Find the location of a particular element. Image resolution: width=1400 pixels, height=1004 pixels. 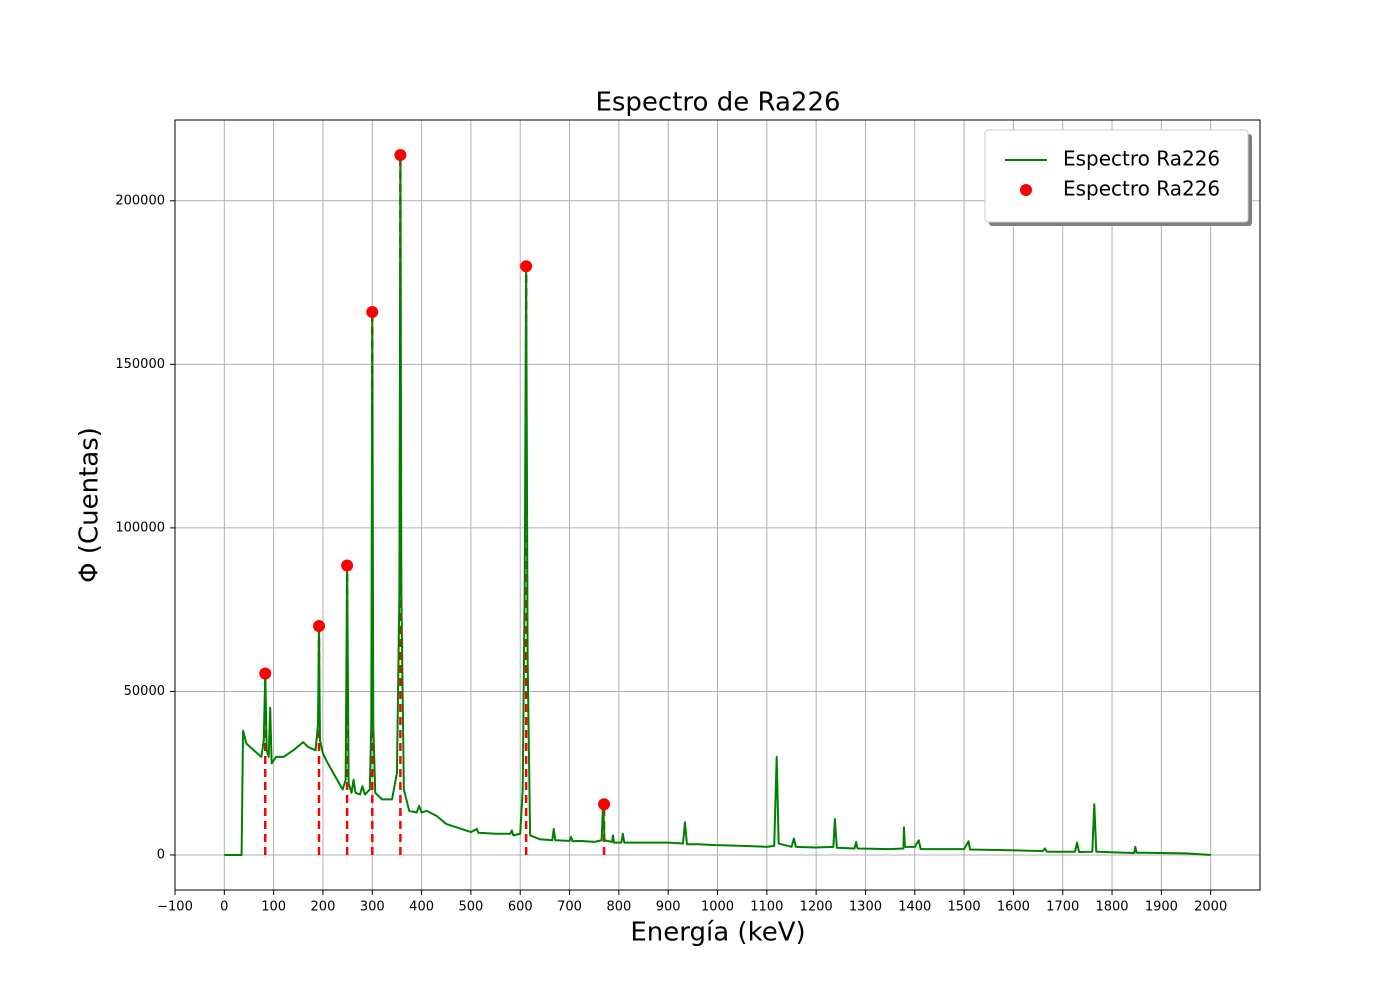

x-tick-label: 400 is located at coordinates (421, 907).